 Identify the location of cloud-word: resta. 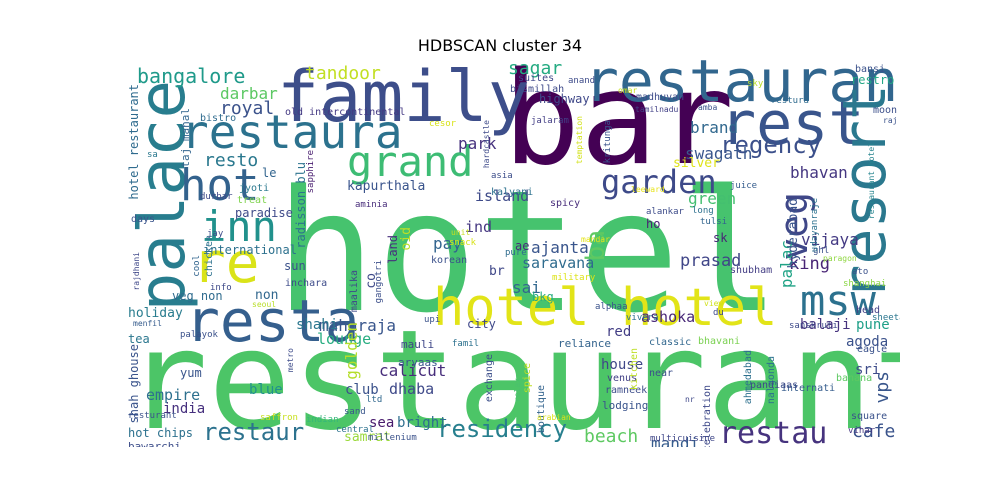
(272, 321).